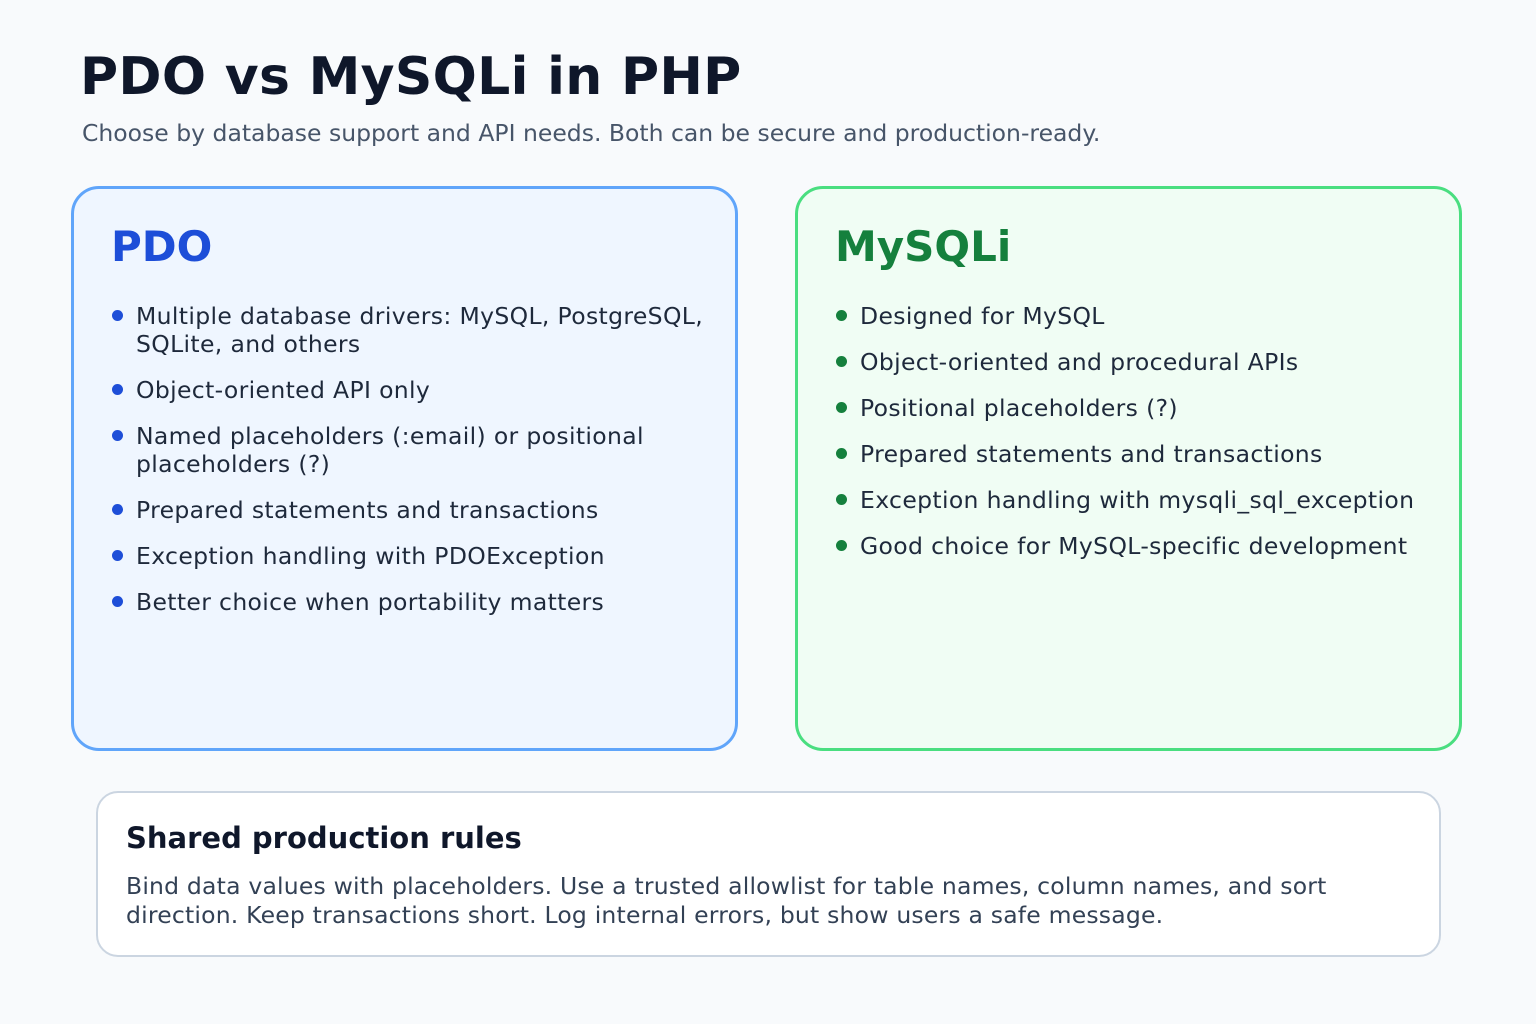 This screenshot has width=1536, height=1024. I want to click on shared-rules-title: Shared production rules, so click(324, 838).